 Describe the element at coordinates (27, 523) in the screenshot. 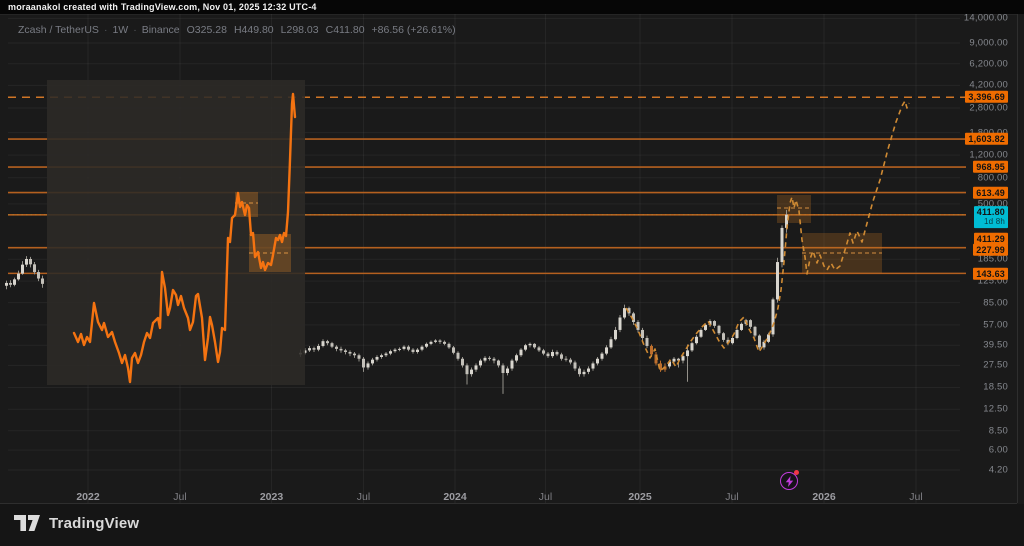

I see `tradingview-logo-icon` at that location.